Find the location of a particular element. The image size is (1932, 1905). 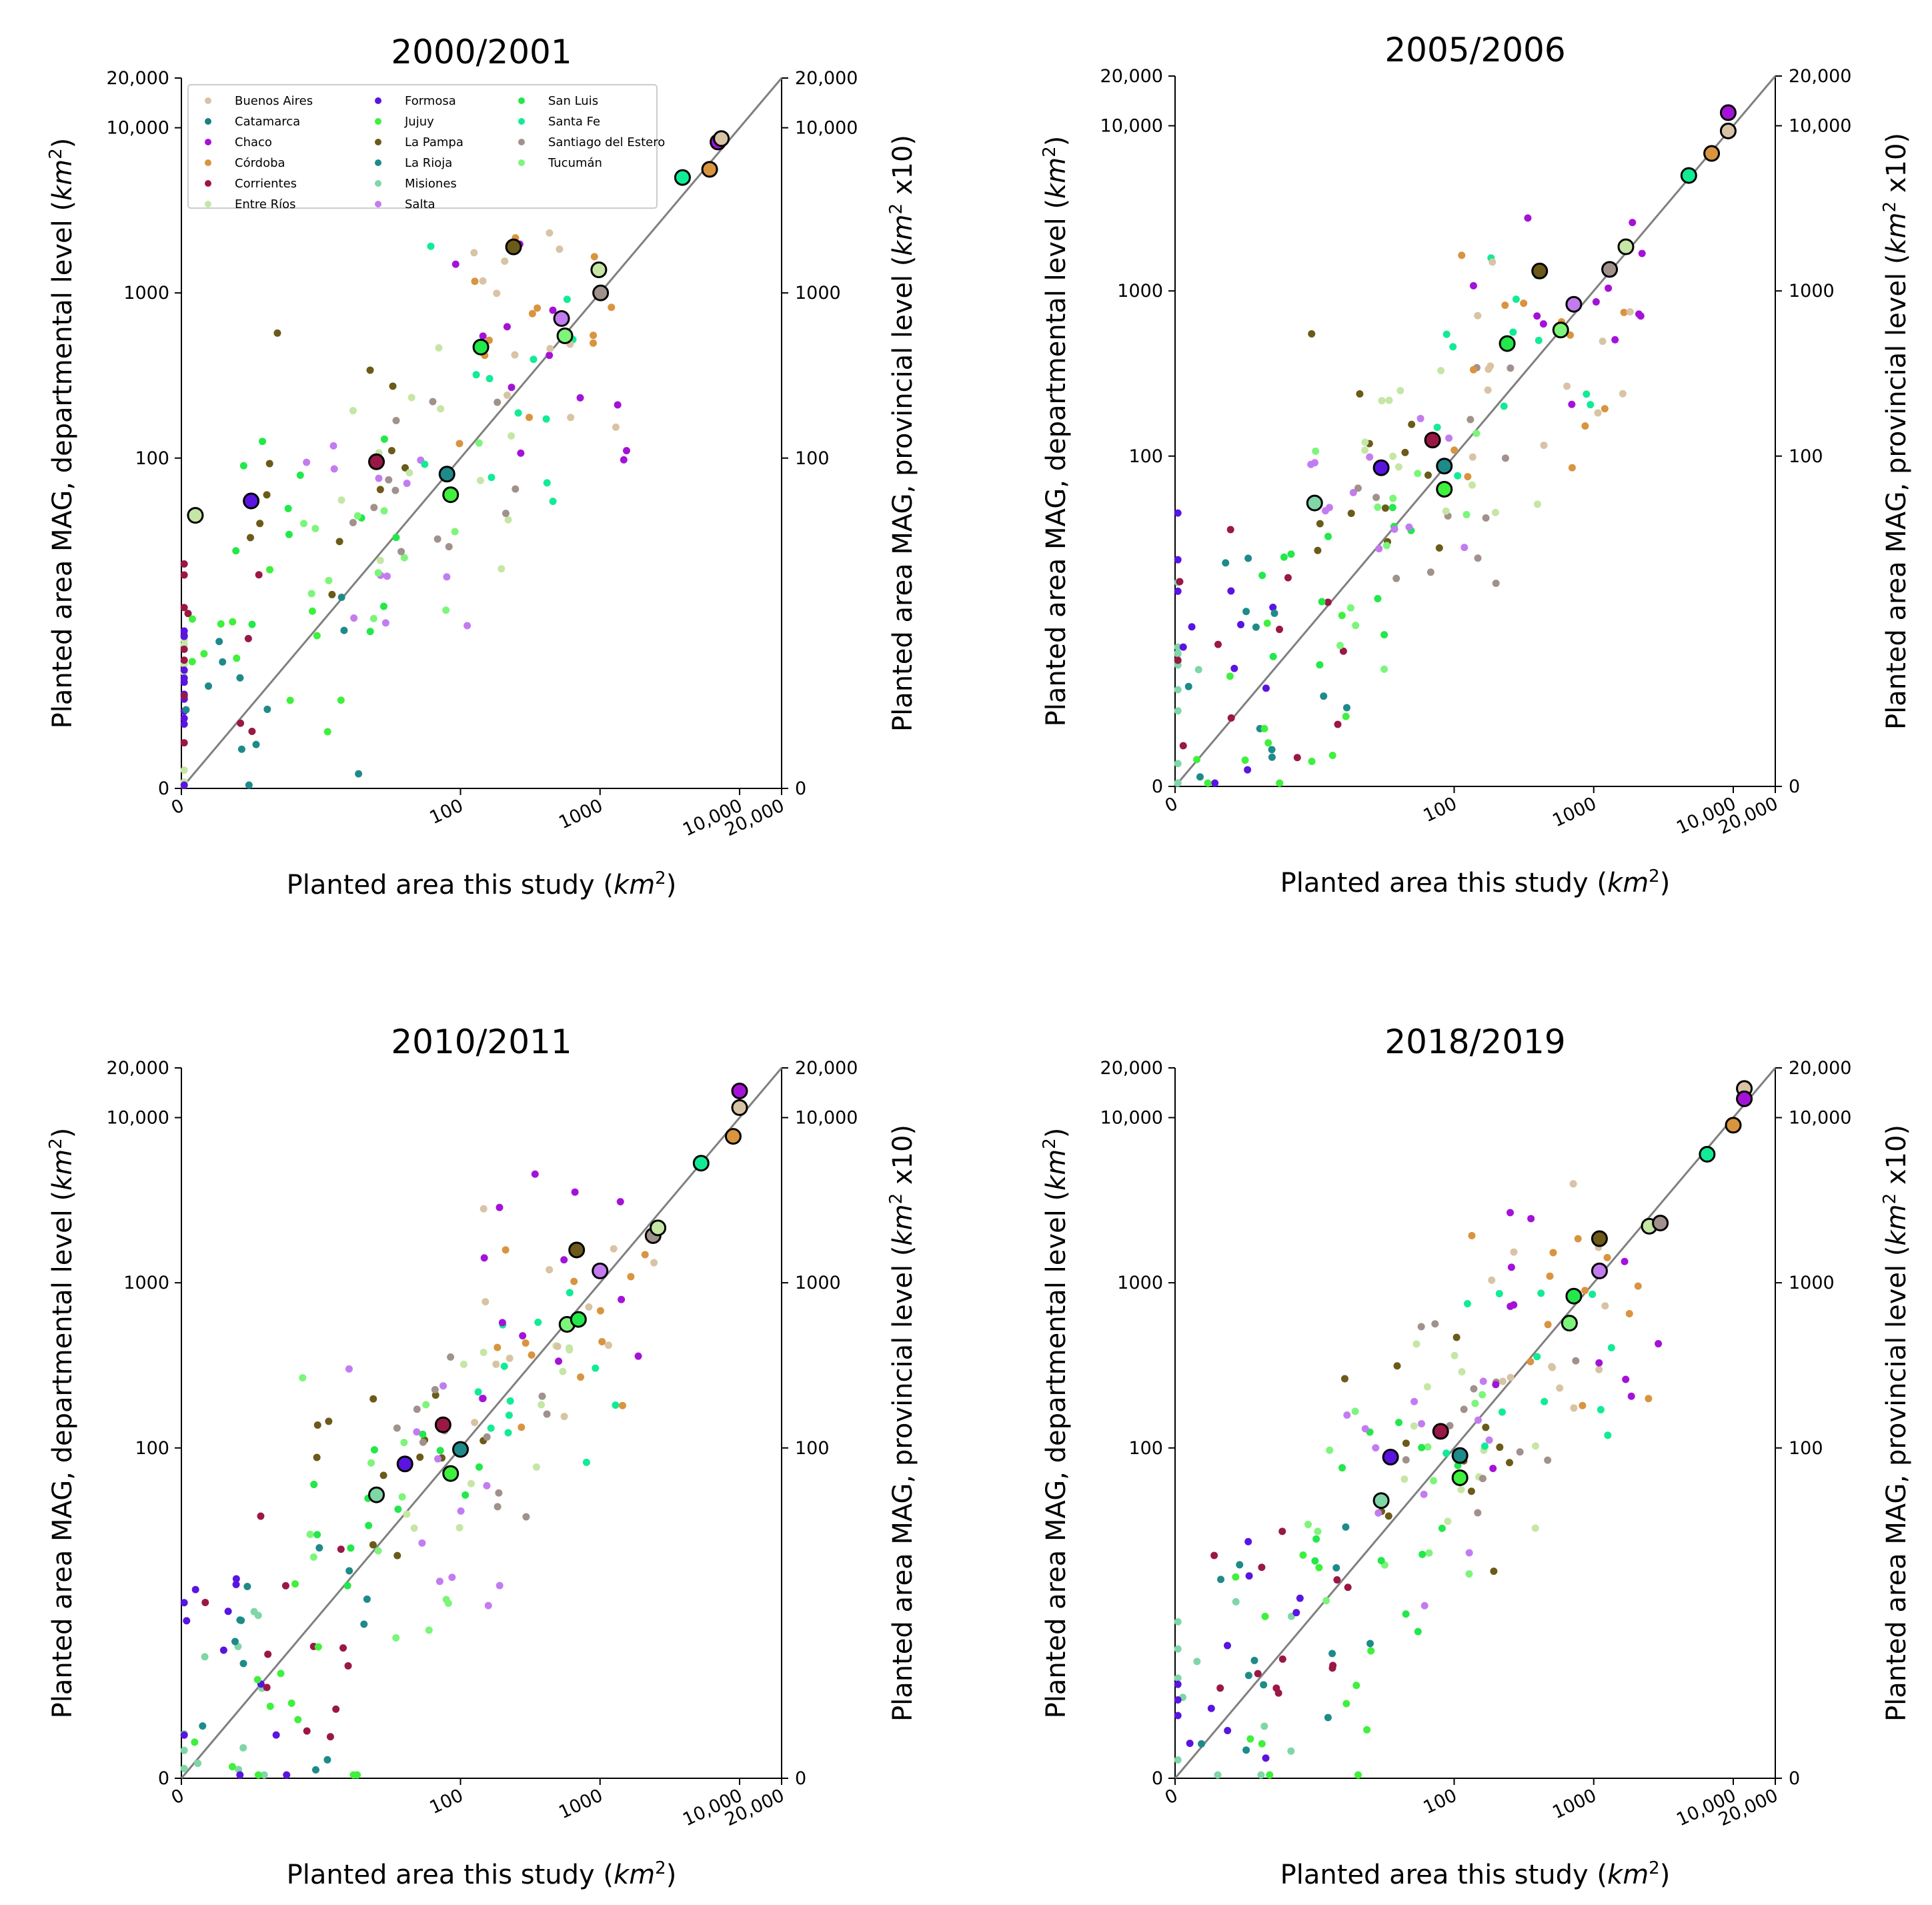

one-to-one-line is located at coordinates (481, 433).